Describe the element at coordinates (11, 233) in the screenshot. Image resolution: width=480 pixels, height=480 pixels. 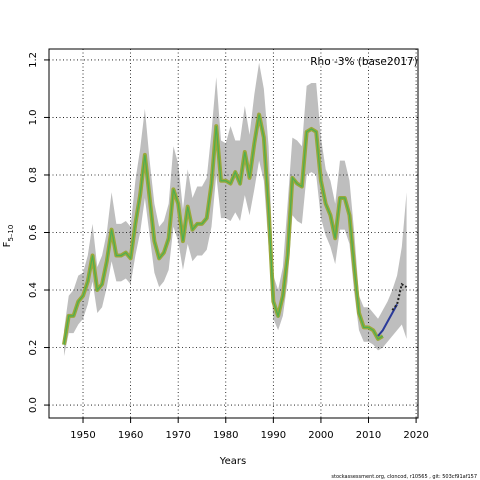
I see `y-axis-label-sub: 5–10` at that location.